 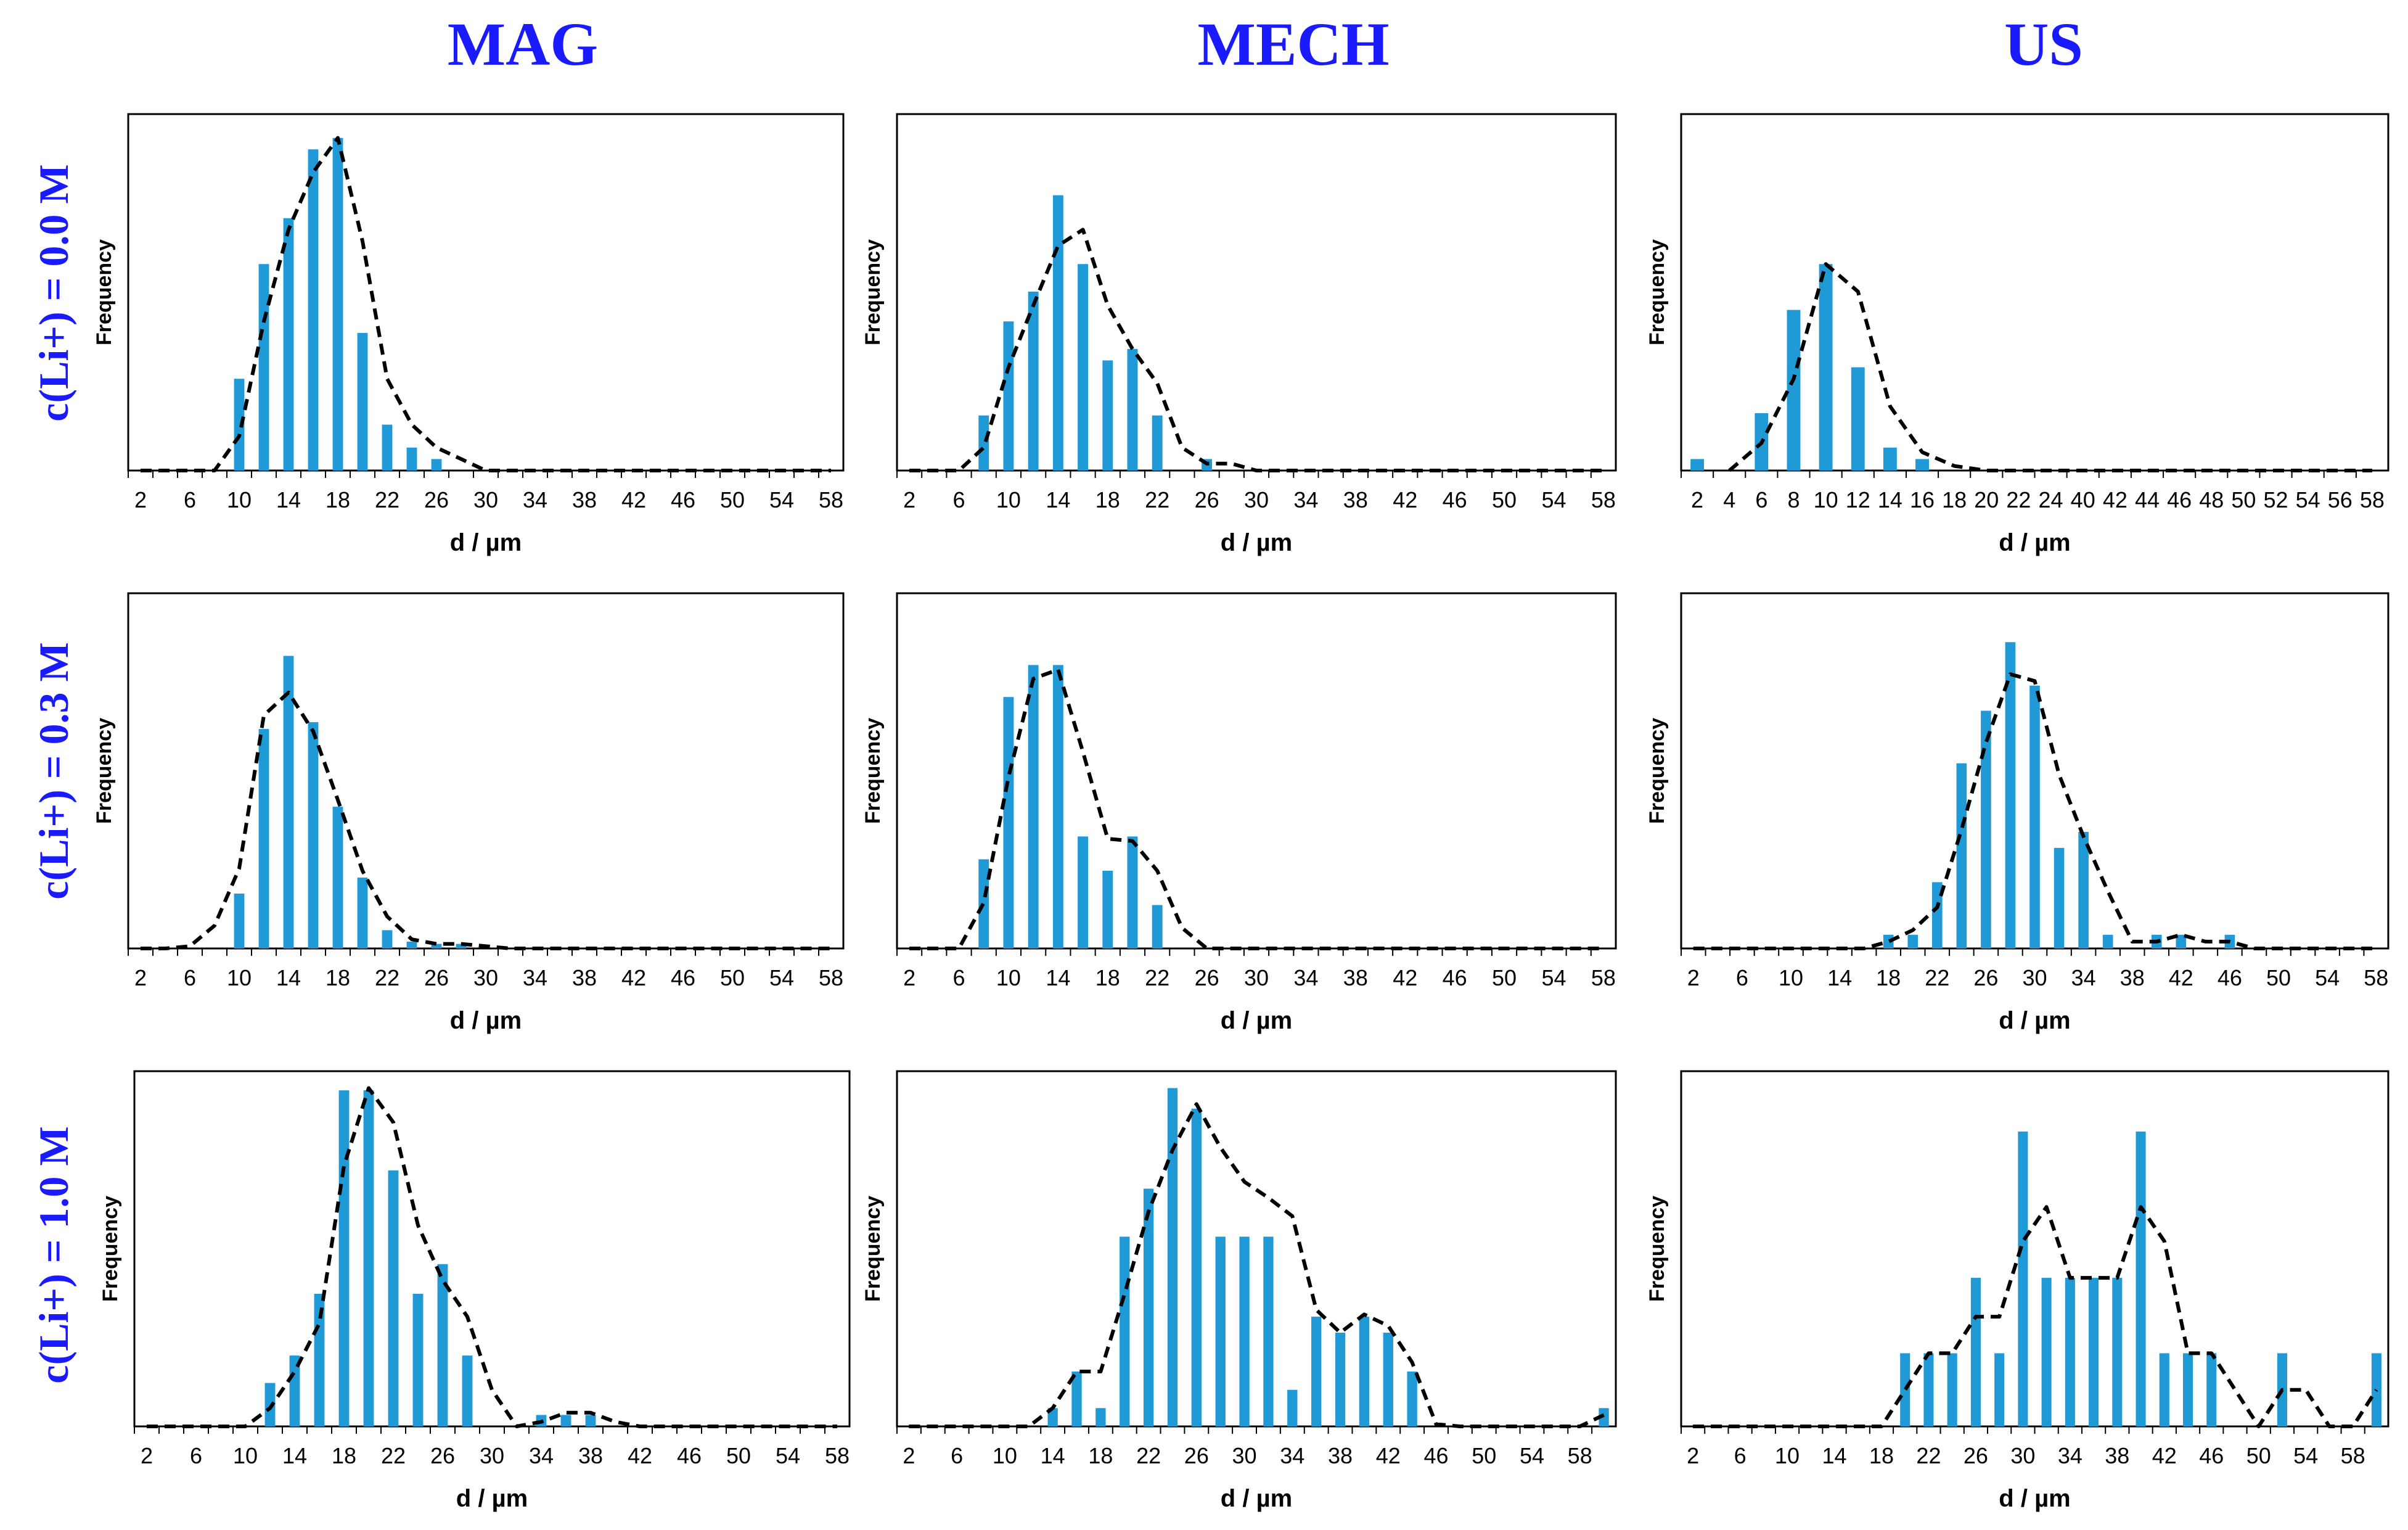 I want to click on x-tick-label: 2, so click(x=909, y=1455).